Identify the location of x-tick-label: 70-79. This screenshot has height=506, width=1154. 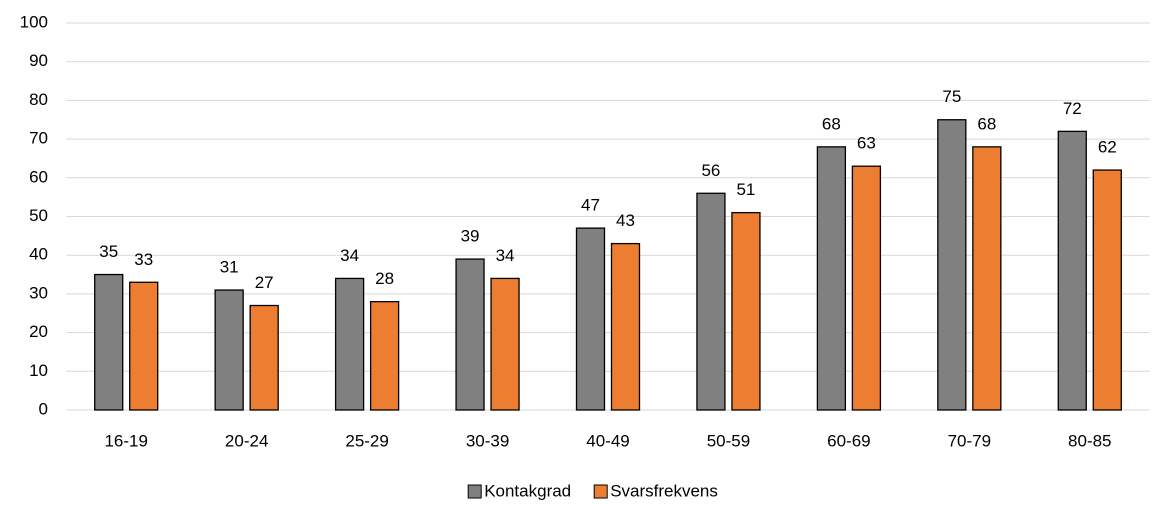
(969, 440).